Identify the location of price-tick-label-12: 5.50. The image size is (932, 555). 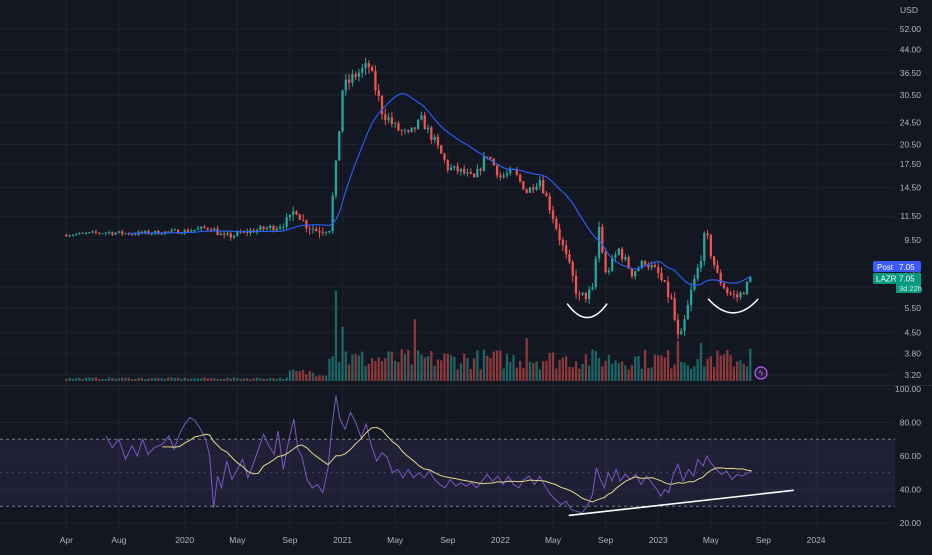
(912, 308).